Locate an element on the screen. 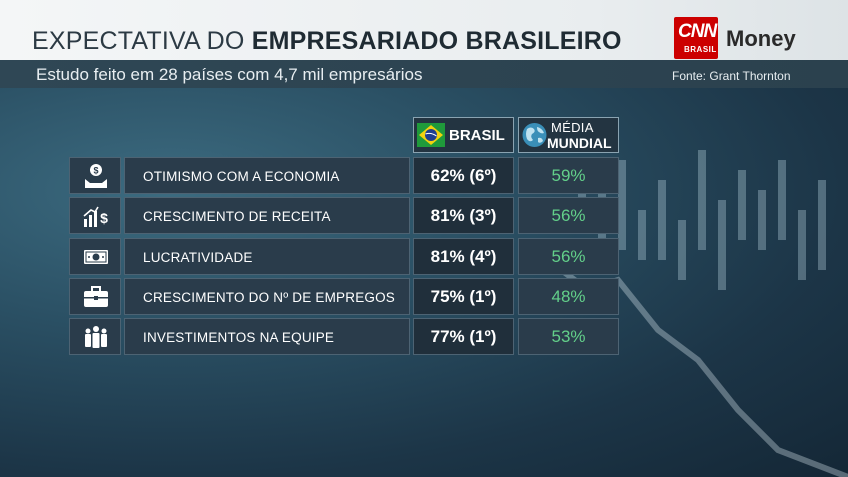  brasil-value-cell: 77% (1º) is located at coordinates (463, 336).